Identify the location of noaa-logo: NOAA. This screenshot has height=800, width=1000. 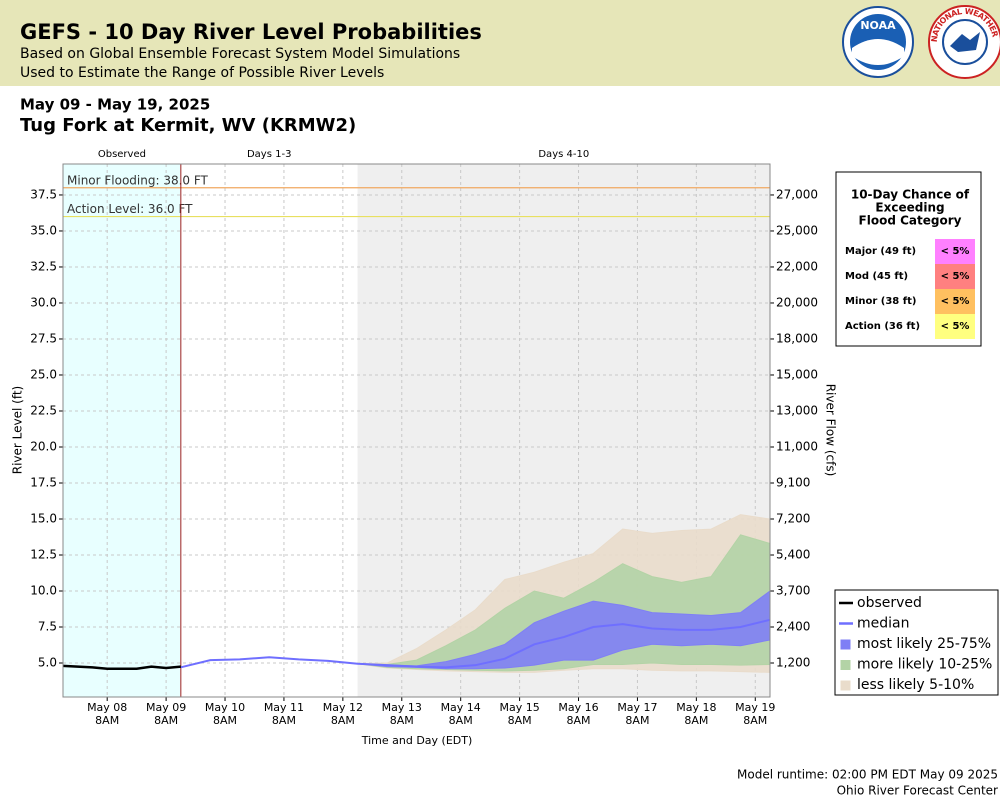
(878, 42).